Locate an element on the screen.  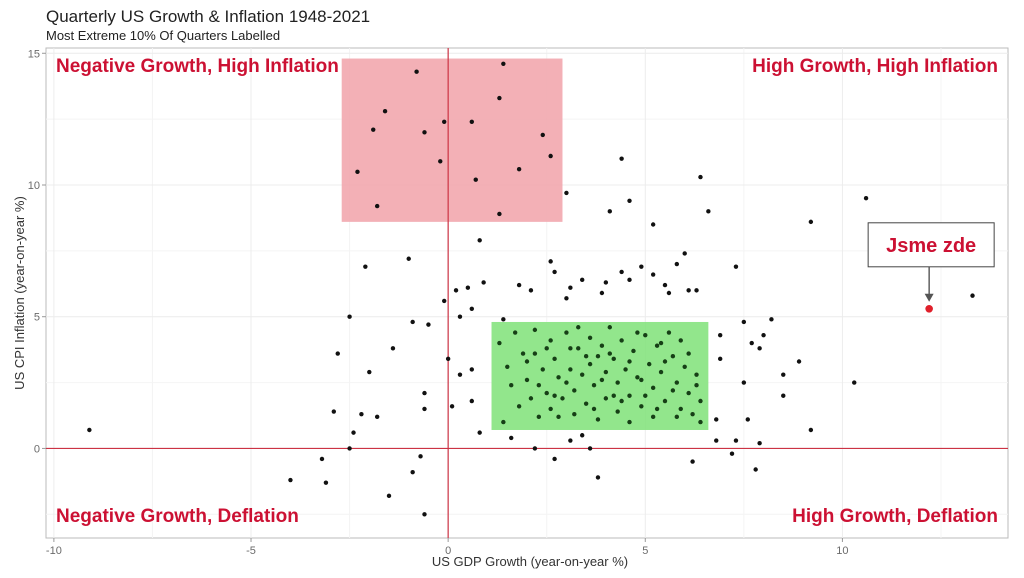
x-axis-label: US GDP Growth (year-on-year %) is located at coordinates (530, 561).